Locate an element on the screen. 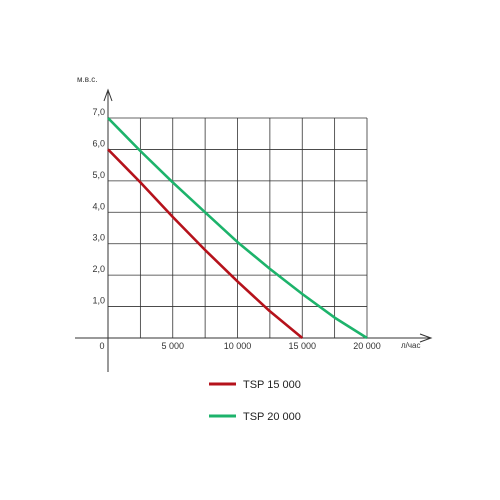 This screenshot has height=500, width=500. x-tick-label: 10 000 is located at coordinates (238, 346).